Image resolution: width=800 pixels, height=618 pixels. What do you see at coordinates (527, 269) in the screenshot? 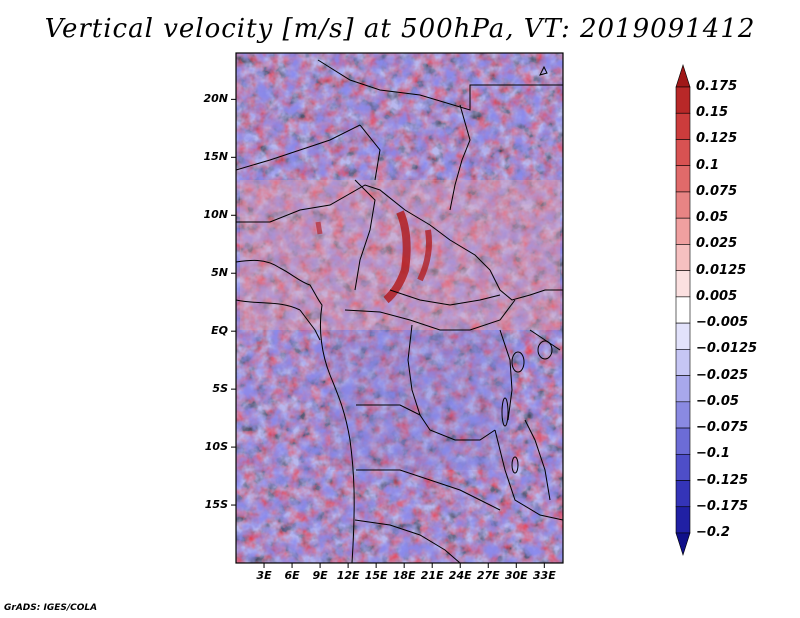
I see `lakes` at bounding box center [527, 269].